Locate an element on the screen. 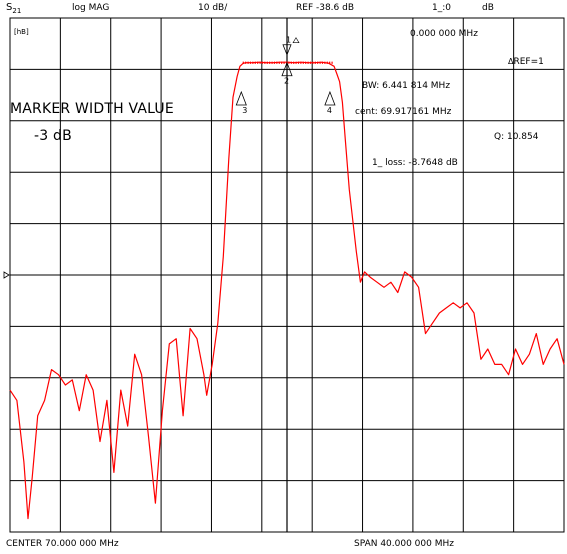 This screenshot has width=567, height=554. parameter-label: S21 is located at coordinates (13, 9).